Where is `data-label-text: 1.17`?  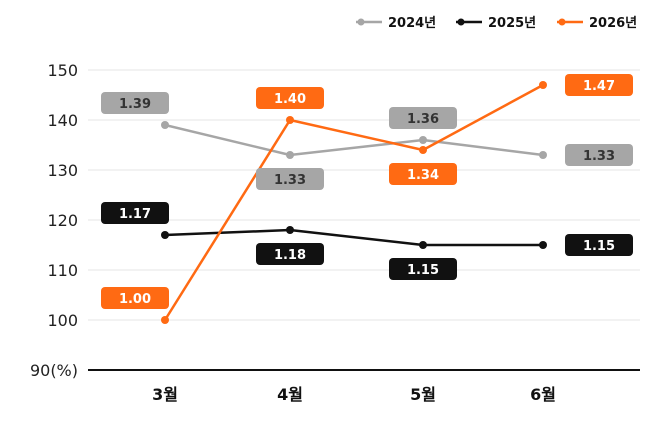
data-label-text: 1.17 is located at coordinates (135, 214).